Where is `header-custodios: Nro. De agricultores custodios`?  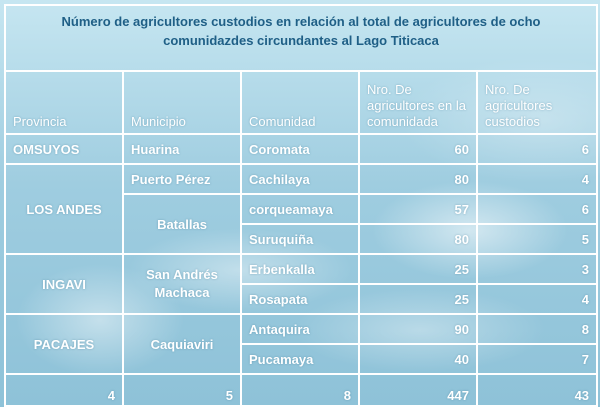 header-custodios: Nro. De agricultores custodios is located at coordinates (537, 102).